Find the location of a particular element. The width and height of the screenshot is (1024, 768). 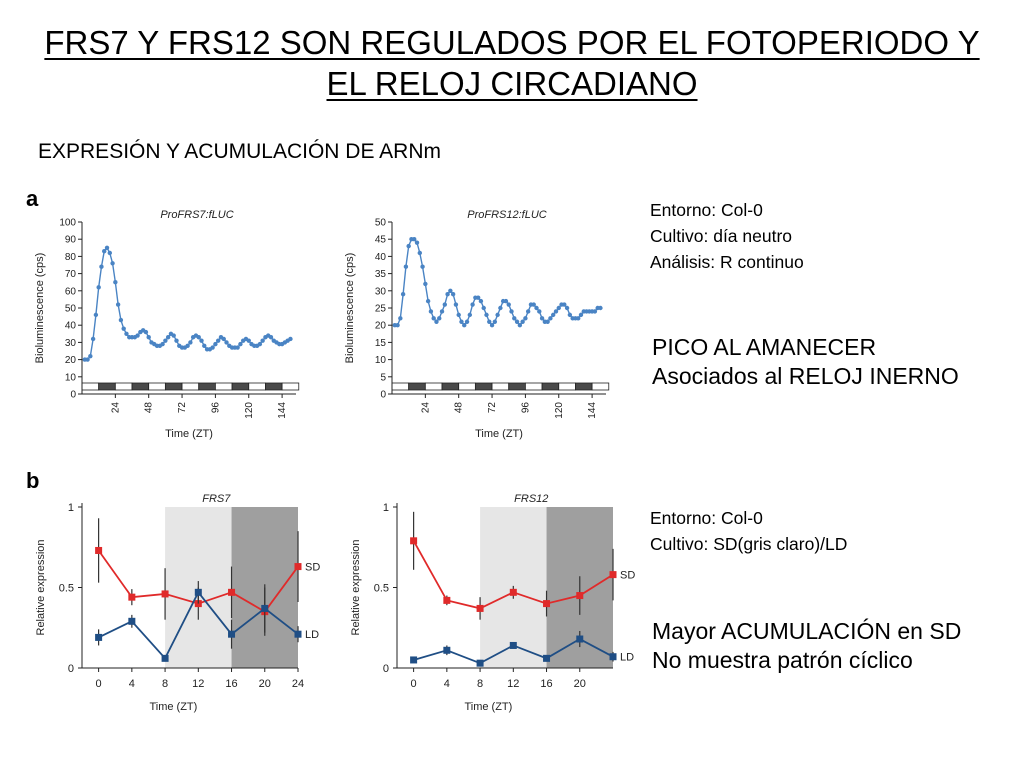

x-tick-label: 8 is located at coordinates (165, 684).